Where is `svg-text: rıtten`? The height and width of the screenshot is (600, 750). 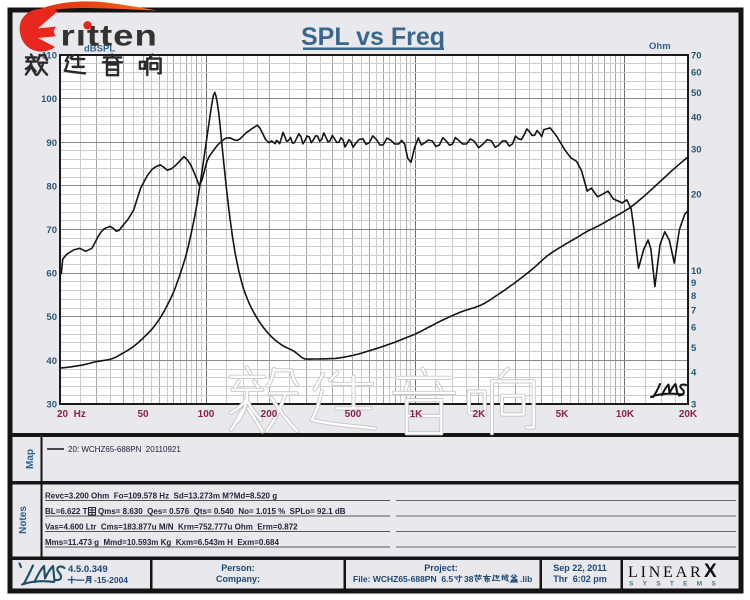
svg-text: rıtten is located at coordinates (109, 36).